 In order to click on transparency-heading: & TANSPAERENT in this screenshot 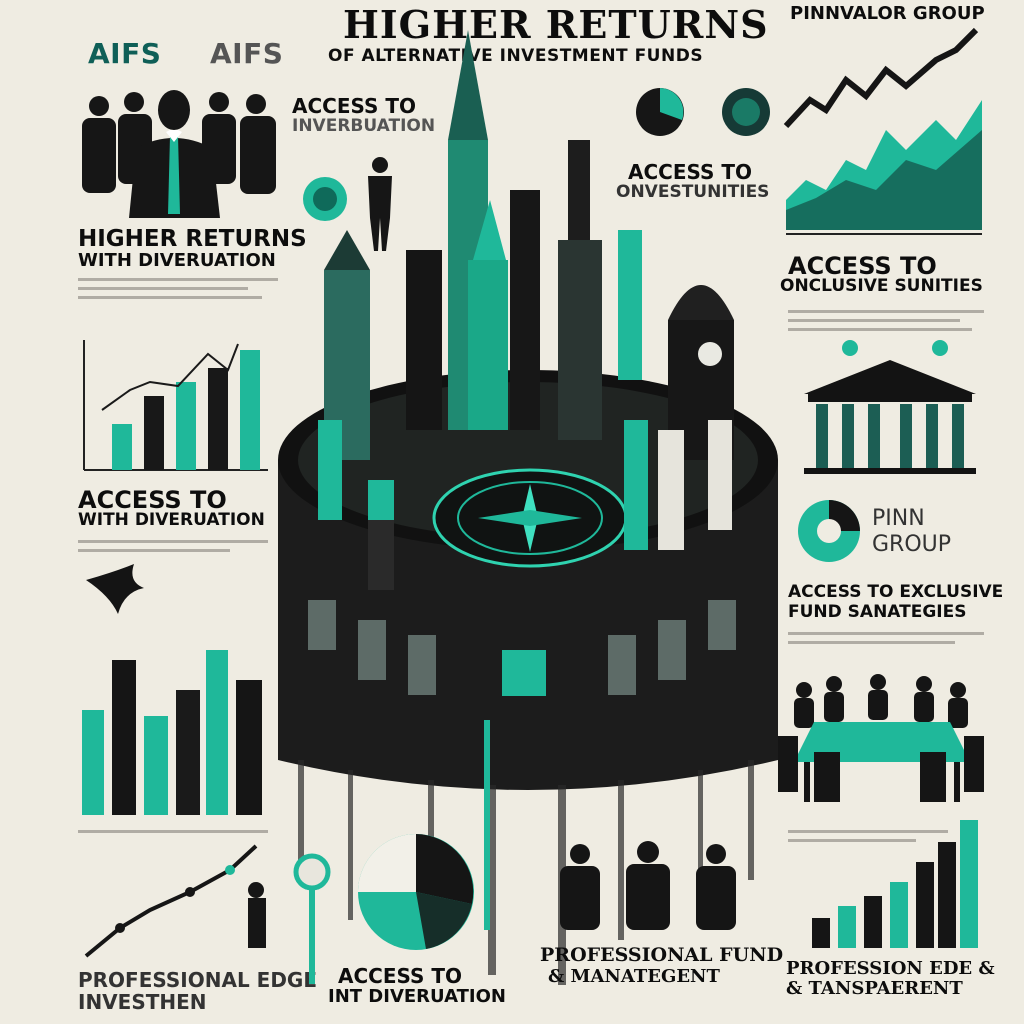, I will do `click(874, 988)`.